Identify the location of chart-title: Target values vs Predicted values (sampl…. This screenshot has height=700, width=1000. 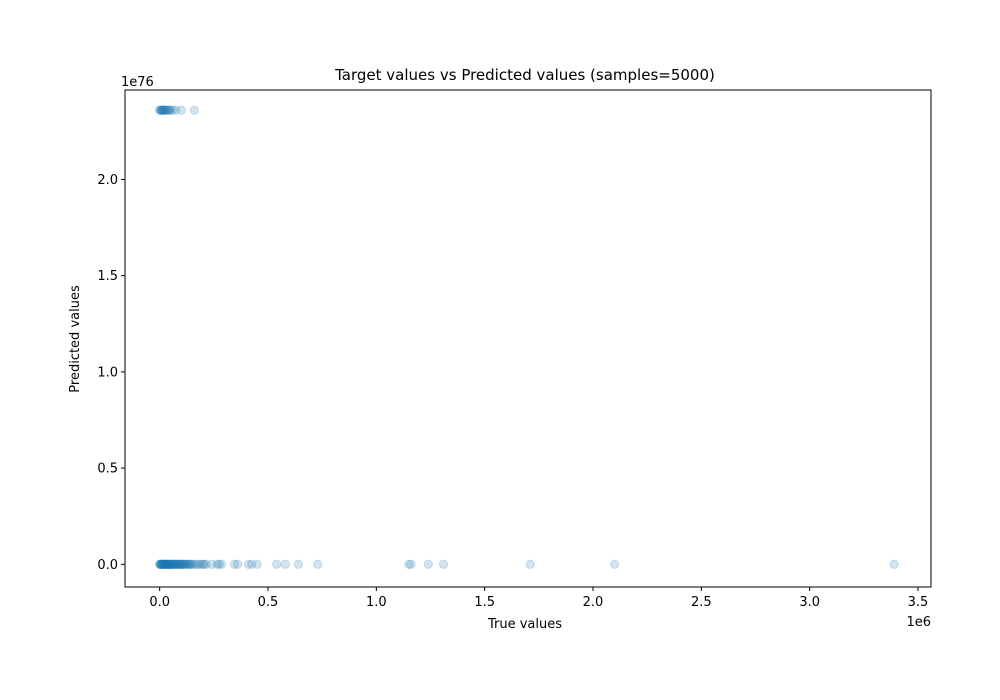
(524, 75).